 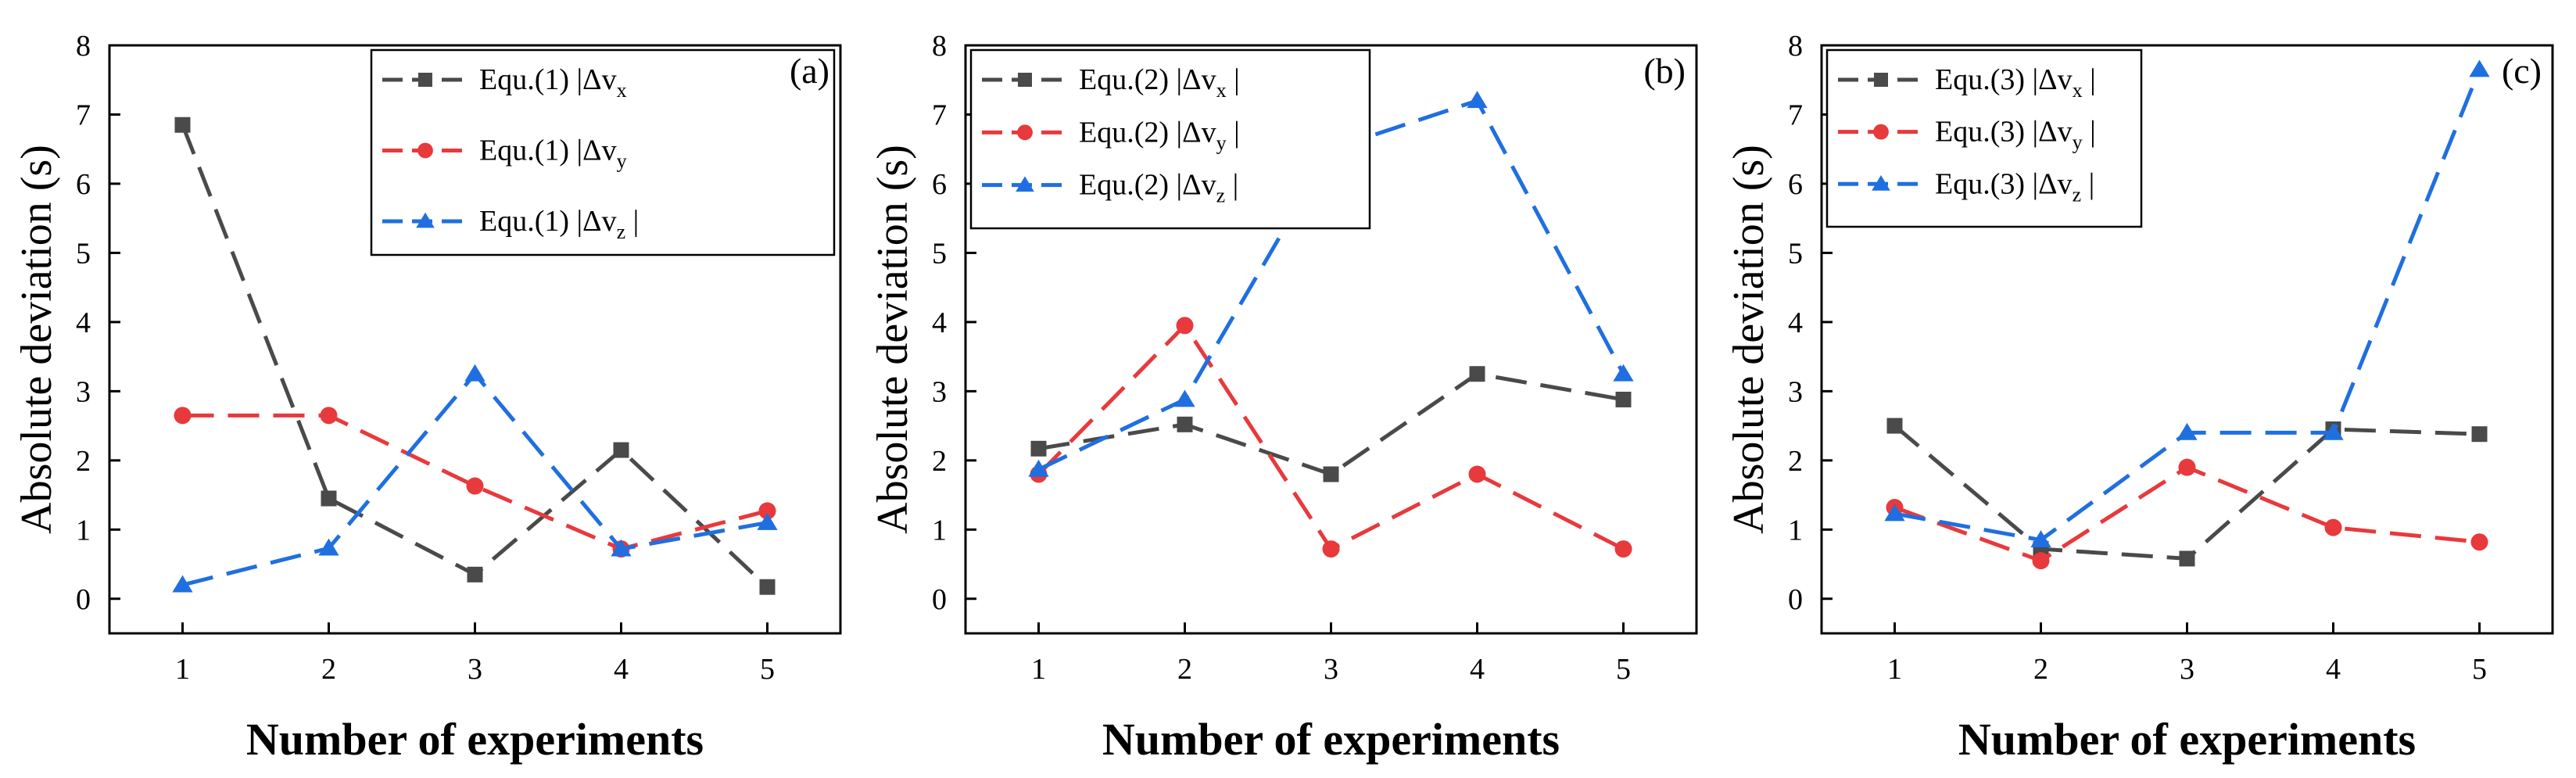 I want to click on legend-label: Equ.(2) |Δvy |, so click(x=1159, y=135).